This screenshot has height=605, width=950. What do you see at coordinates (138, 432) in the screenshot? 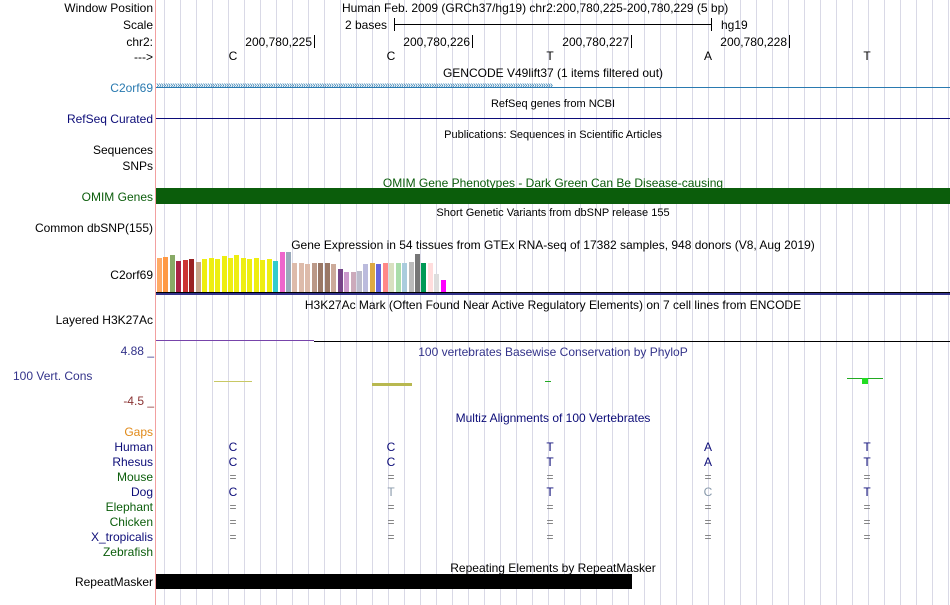
I see `multiz-gaps-label: Gaps` at bounding box center [138, 432].